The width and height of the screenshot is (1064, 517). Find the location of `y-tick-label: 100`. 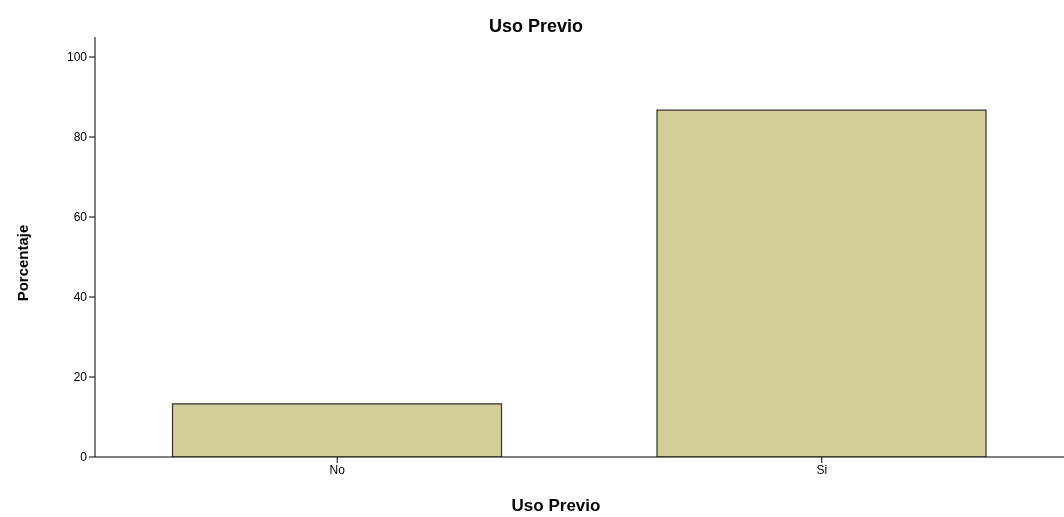

y-tick-label: 100 is located at coordinates (77, 57).